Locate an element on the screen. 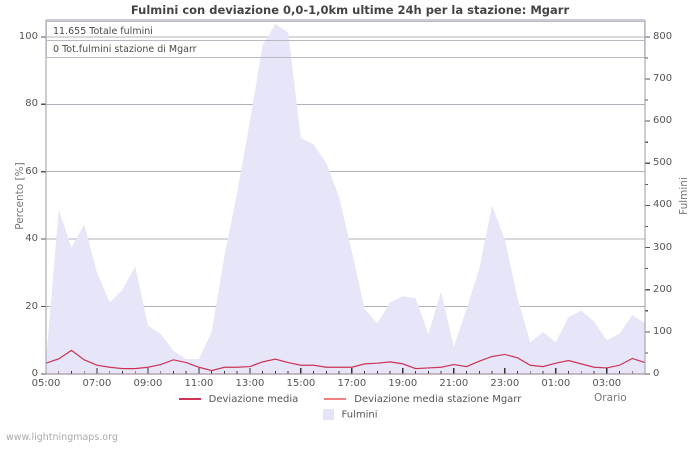 The height and width of the screenshot is (450, 700). x-axis-tick: 17:00 is located at coordinates (352, 383).